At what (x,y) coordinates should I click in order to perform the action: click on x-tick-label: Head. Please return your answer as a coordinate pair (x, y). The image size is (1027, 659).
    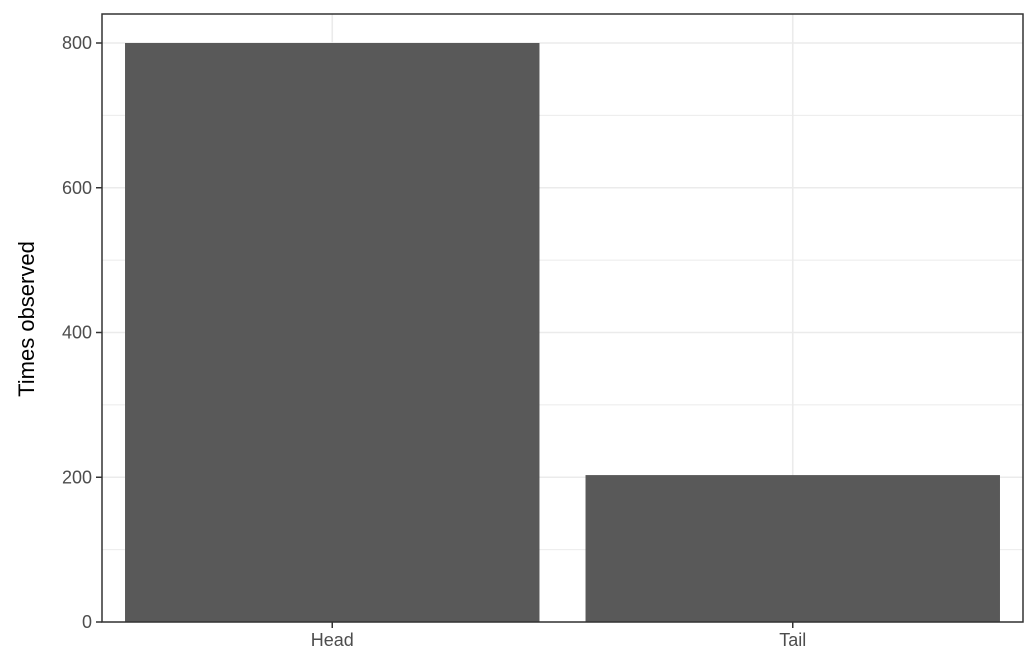
    Looking at the image, I should click on (332, 640).